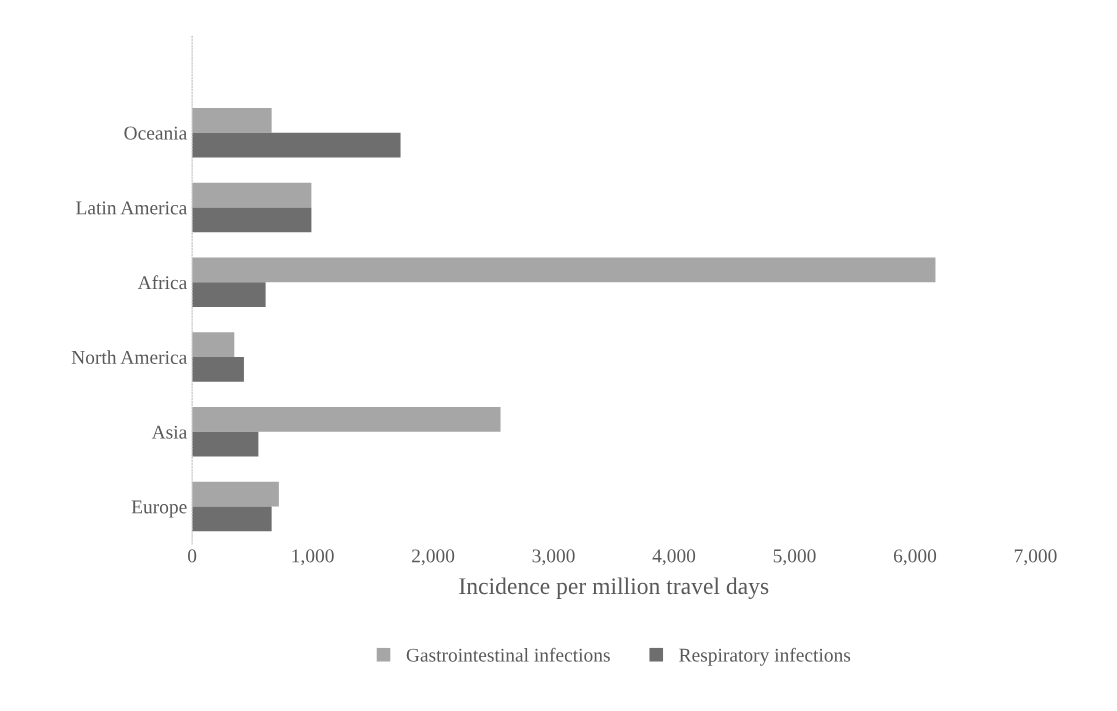 The width and height of the screenshot is (1117, 711). What do you see at coordinates (1035, 557) in the screenshot?
I see `x-tick-label: 7,000` at bounding box center [1035, 557].